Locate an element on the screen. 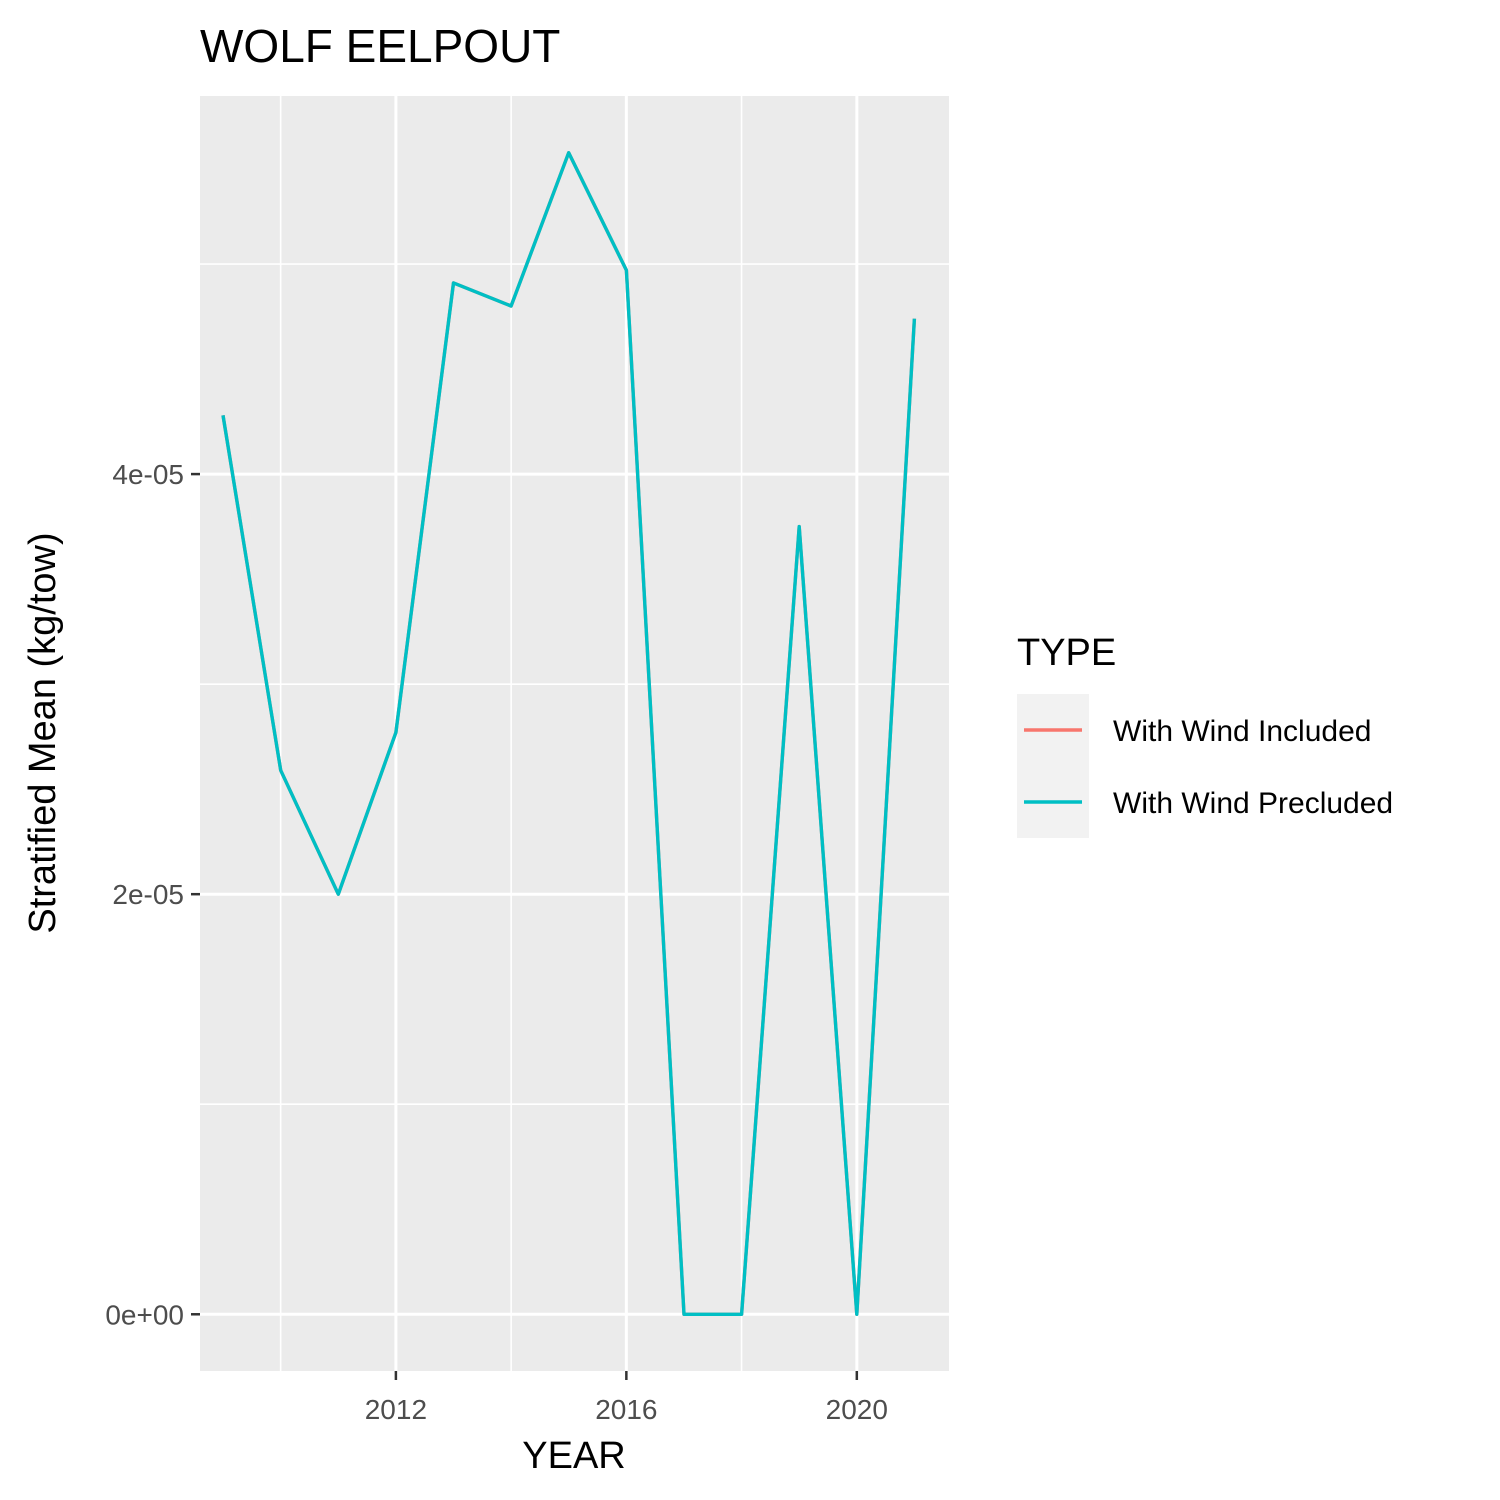 This screenshot has height=1500, width=1500. legend-label: With Wind Included is located at coordinates (1242, 731).